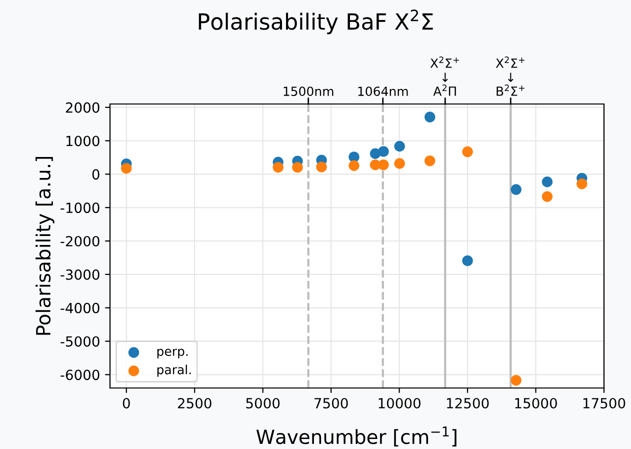 Image resolution: width=631 pixels, height=449 pixels. Describe the element at coordinates (536, 403) in the screenshot. I see `x-tick-label: 15000` at that location.